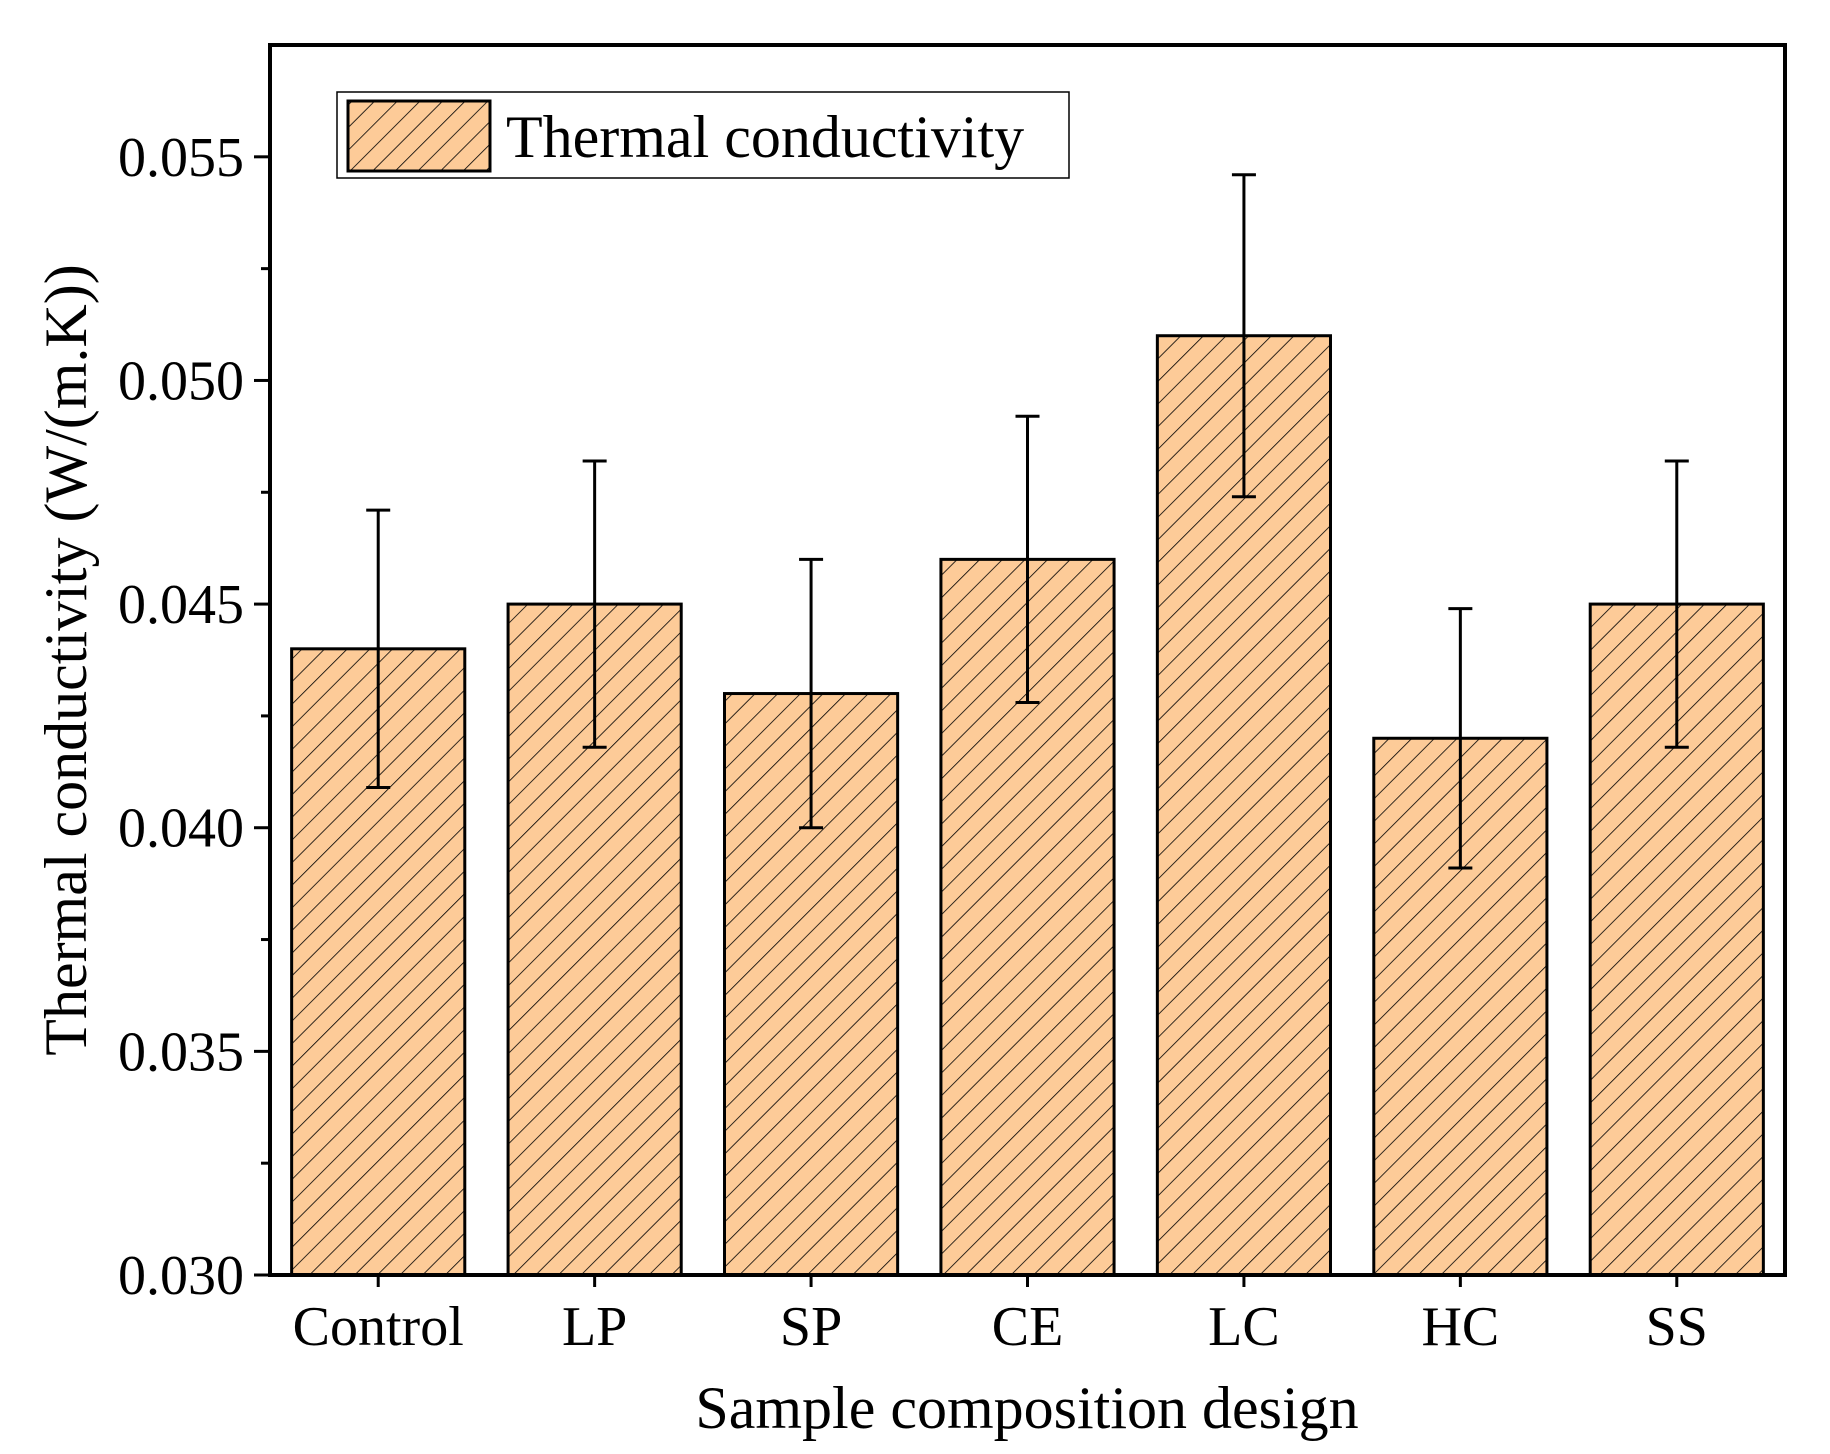 The width and height of the screenshot is (1830, 1454). I want to click on y-axis: 0.030 0.035 0.040 0.045 0.050 0.055, so click(194, 717).